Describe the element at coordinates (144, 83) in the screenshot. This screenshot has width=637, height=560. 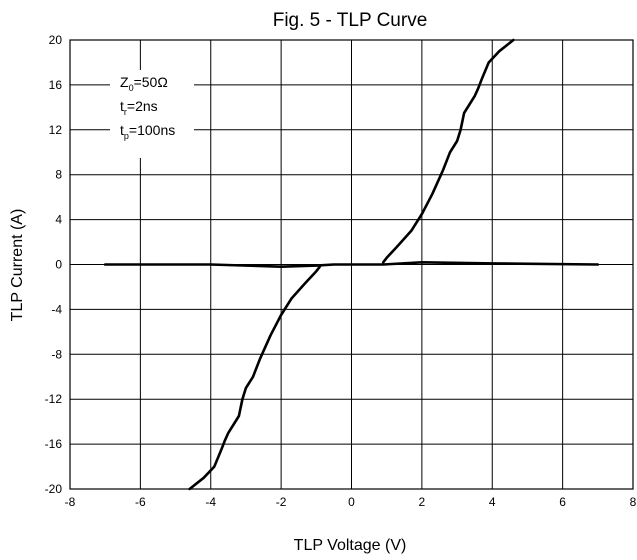
I see `annotation-line: Z0=50Ω` at that location.